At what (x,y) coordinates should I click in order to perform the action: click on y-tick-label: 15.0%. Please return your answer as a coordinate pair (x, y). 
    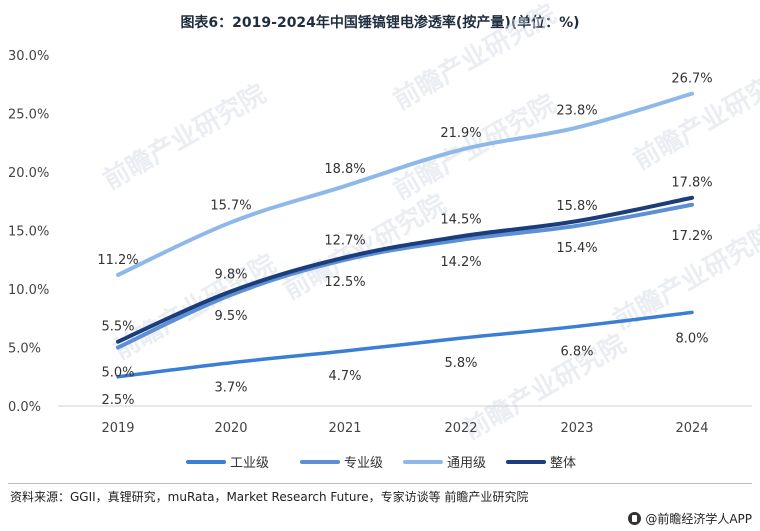
    Looking at the image, I should click on (28, 232).